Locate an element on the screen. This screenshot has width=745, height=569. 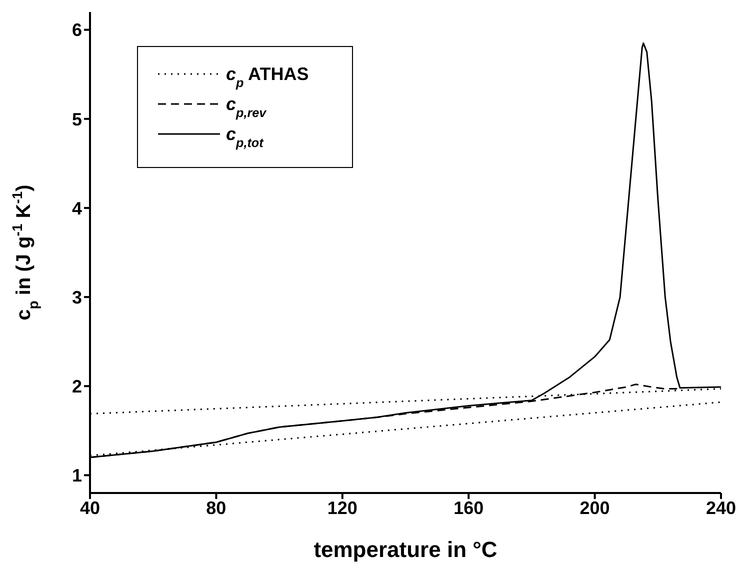
y-tick-label: 2 is located at coordinates (77, 386).